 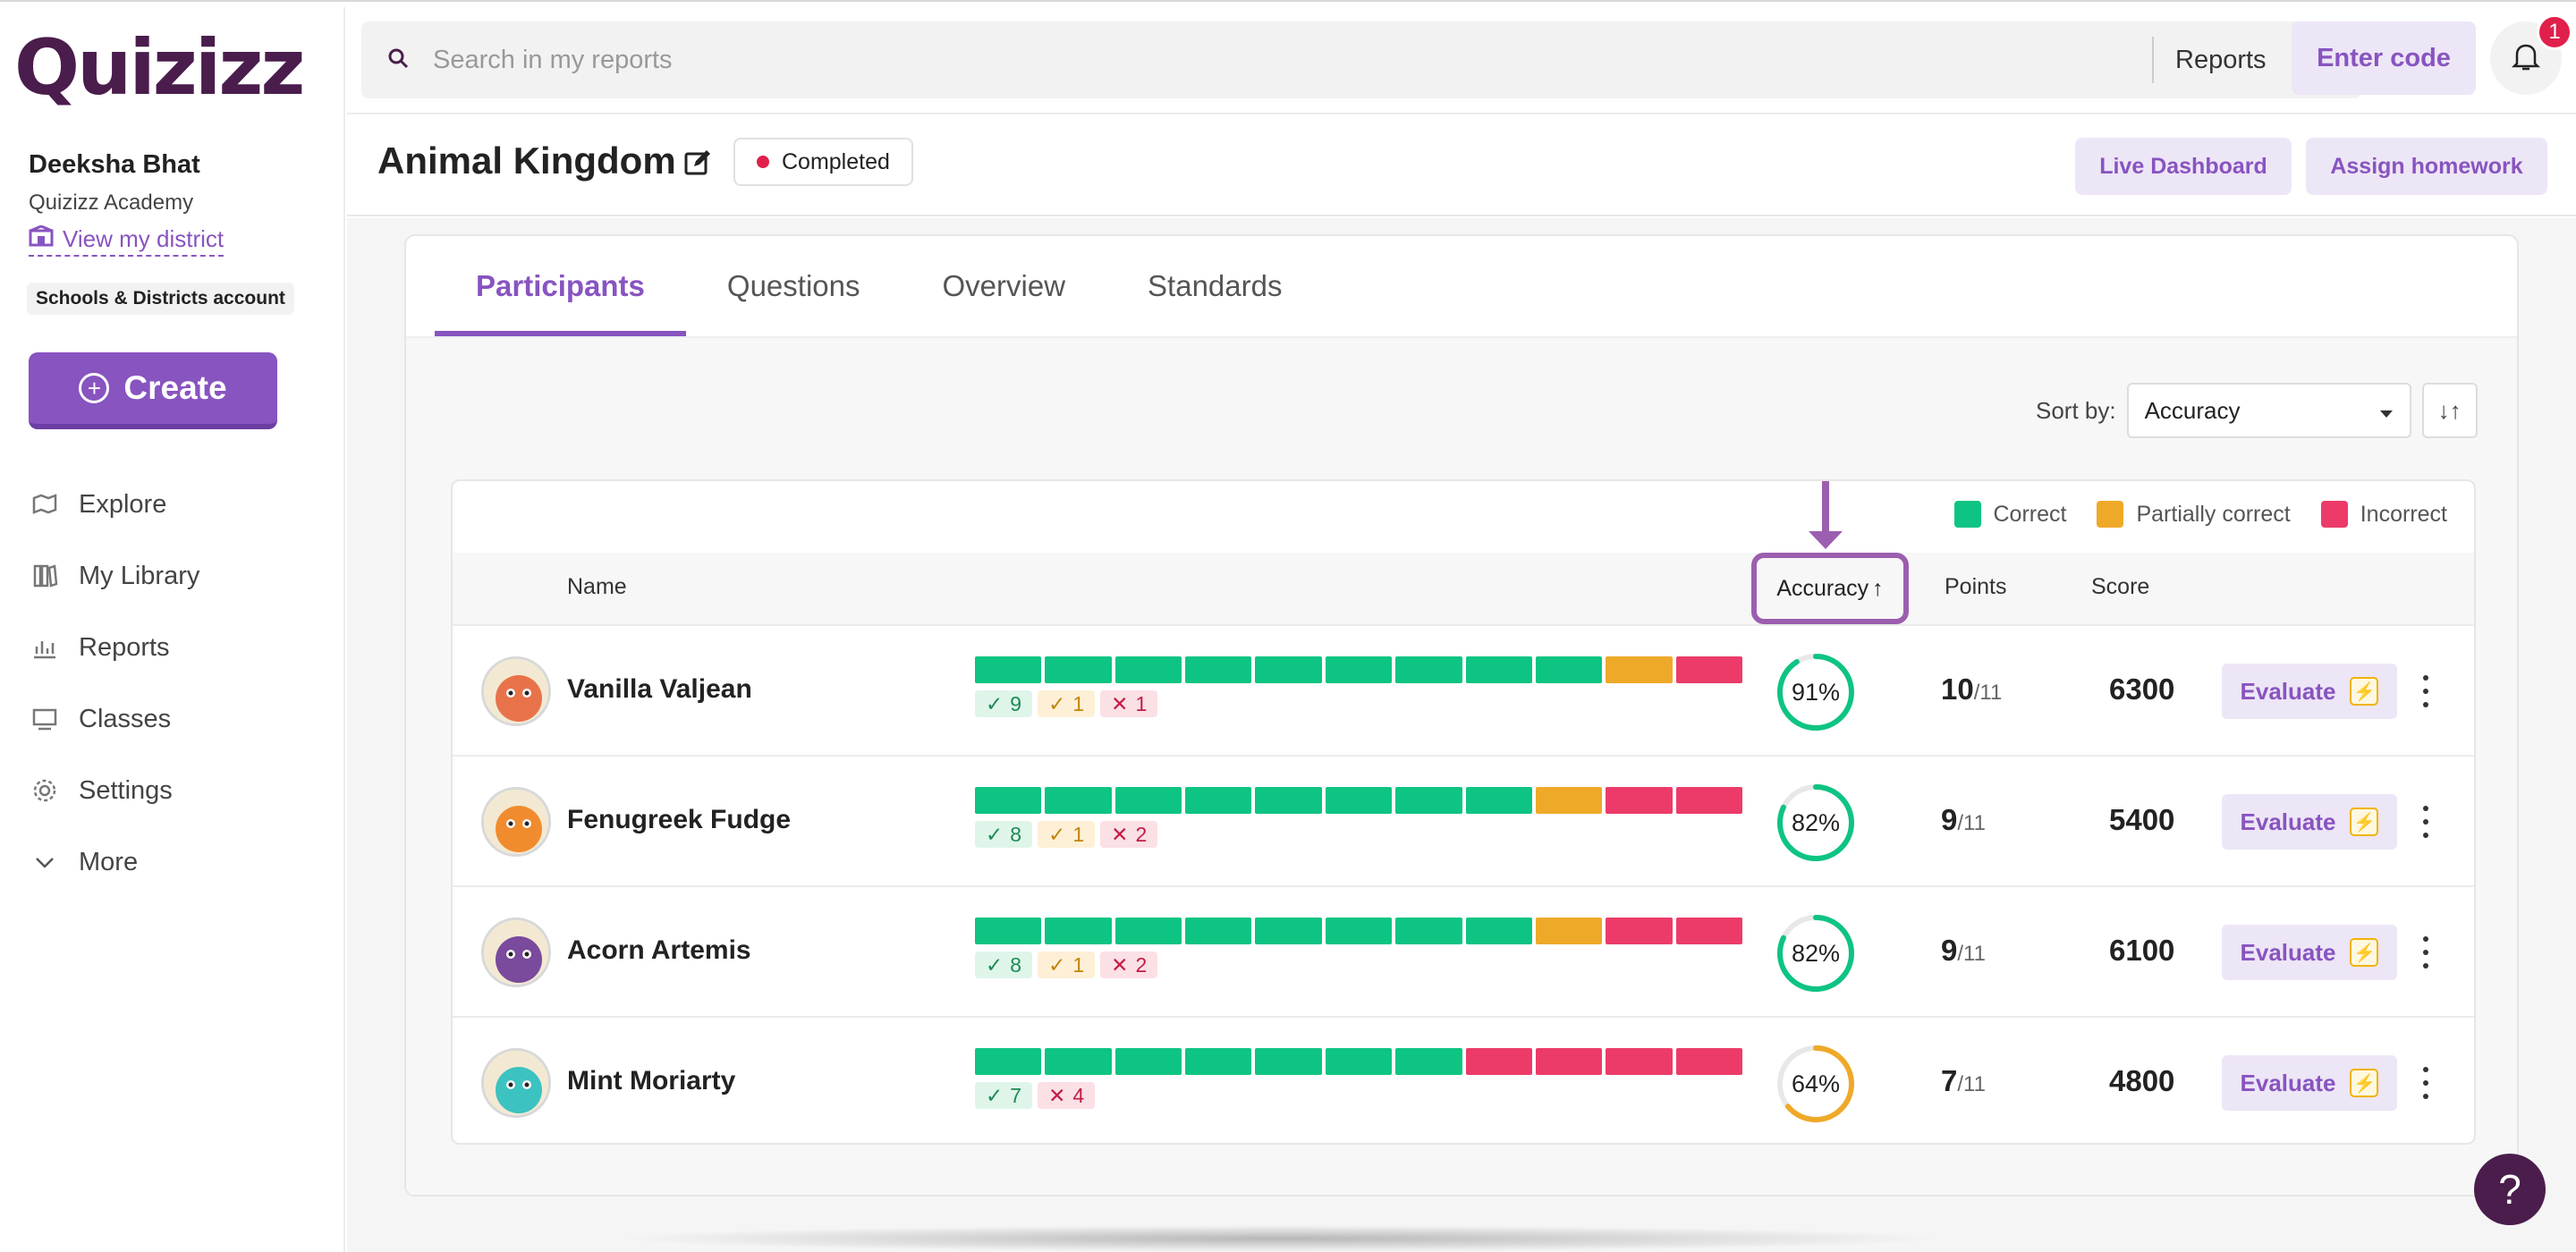 I want to click on explore-icon, so click(x=45, y=504).